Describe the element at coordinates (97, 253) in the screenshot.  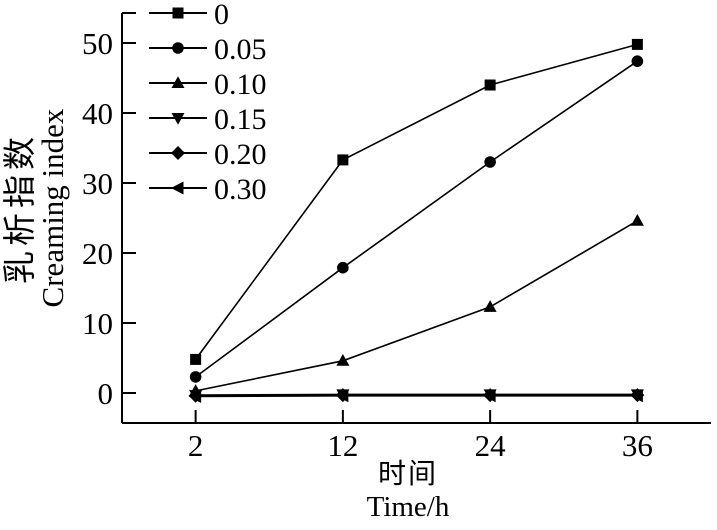
I see `y-tick-label: 20` at that location.